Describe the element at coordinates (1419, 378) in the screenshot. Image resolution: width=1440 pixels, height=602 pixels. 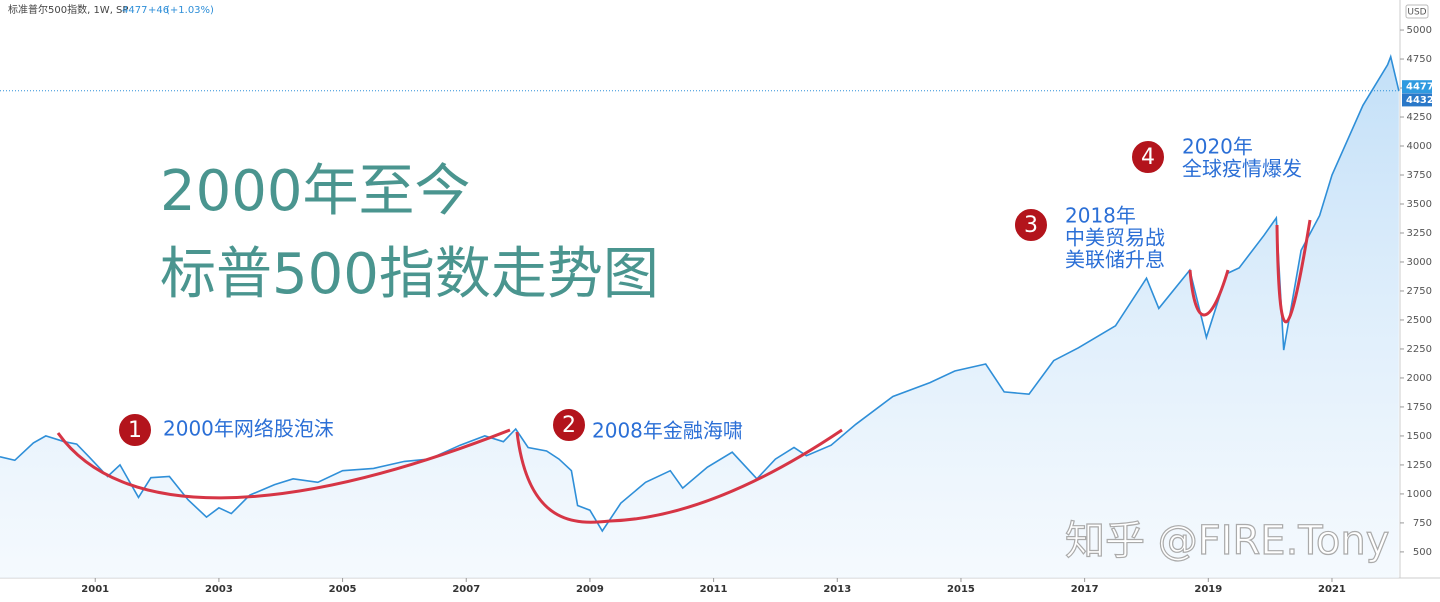
I see `y-tick-label: 2000` at that location.